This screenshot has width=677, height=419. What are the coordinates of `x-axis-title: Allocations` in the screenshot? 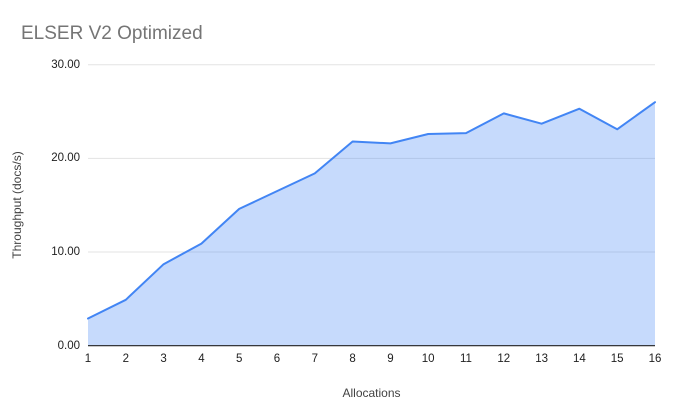 It's located at (371, 393).